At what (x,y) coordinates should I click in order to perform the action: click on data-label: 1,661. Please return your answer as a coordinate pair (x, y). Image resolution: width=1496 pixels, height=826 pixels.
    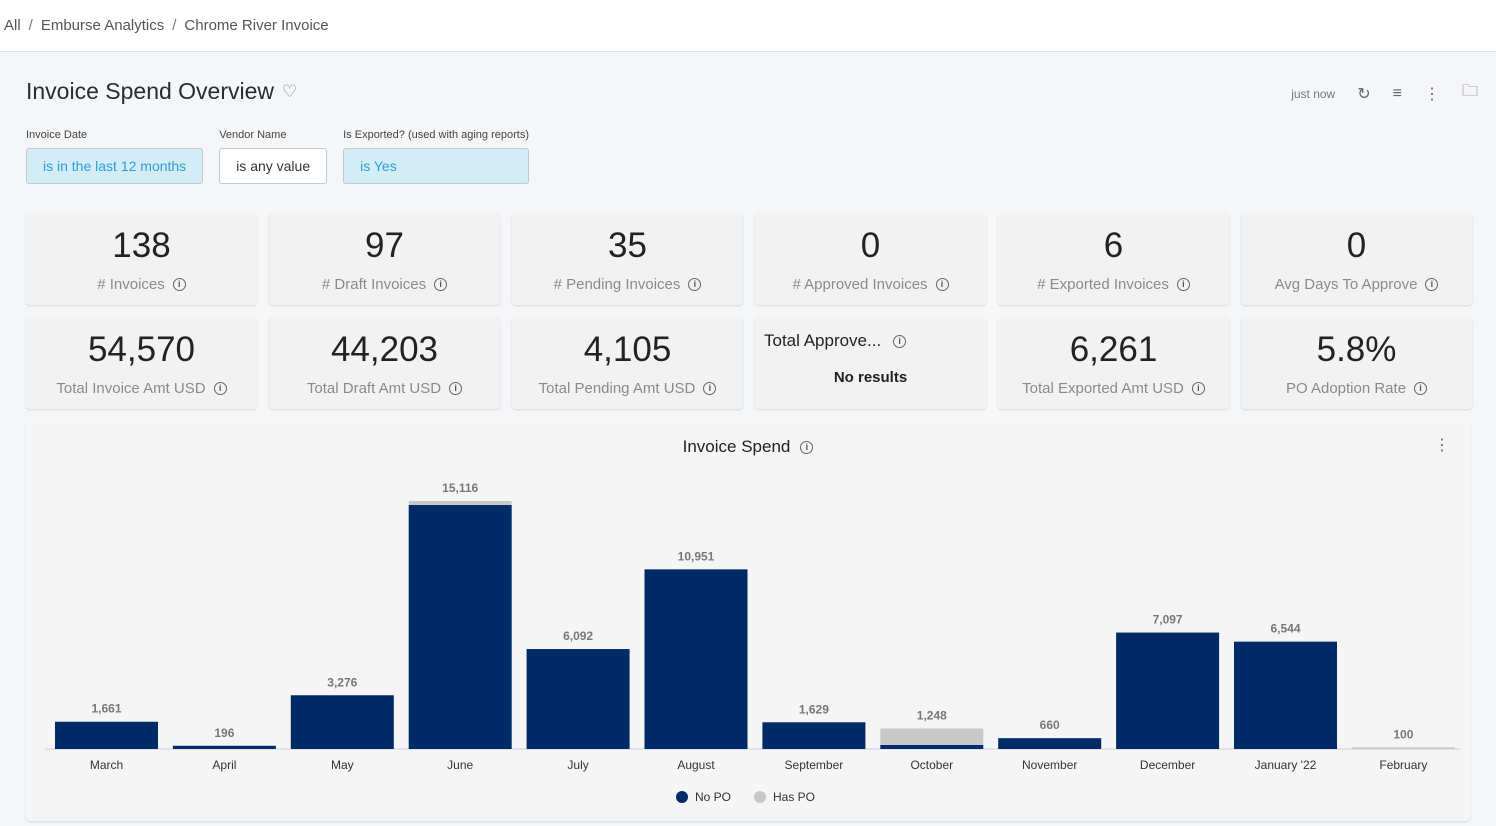
    Looking at the image, I should click on (106, 709).